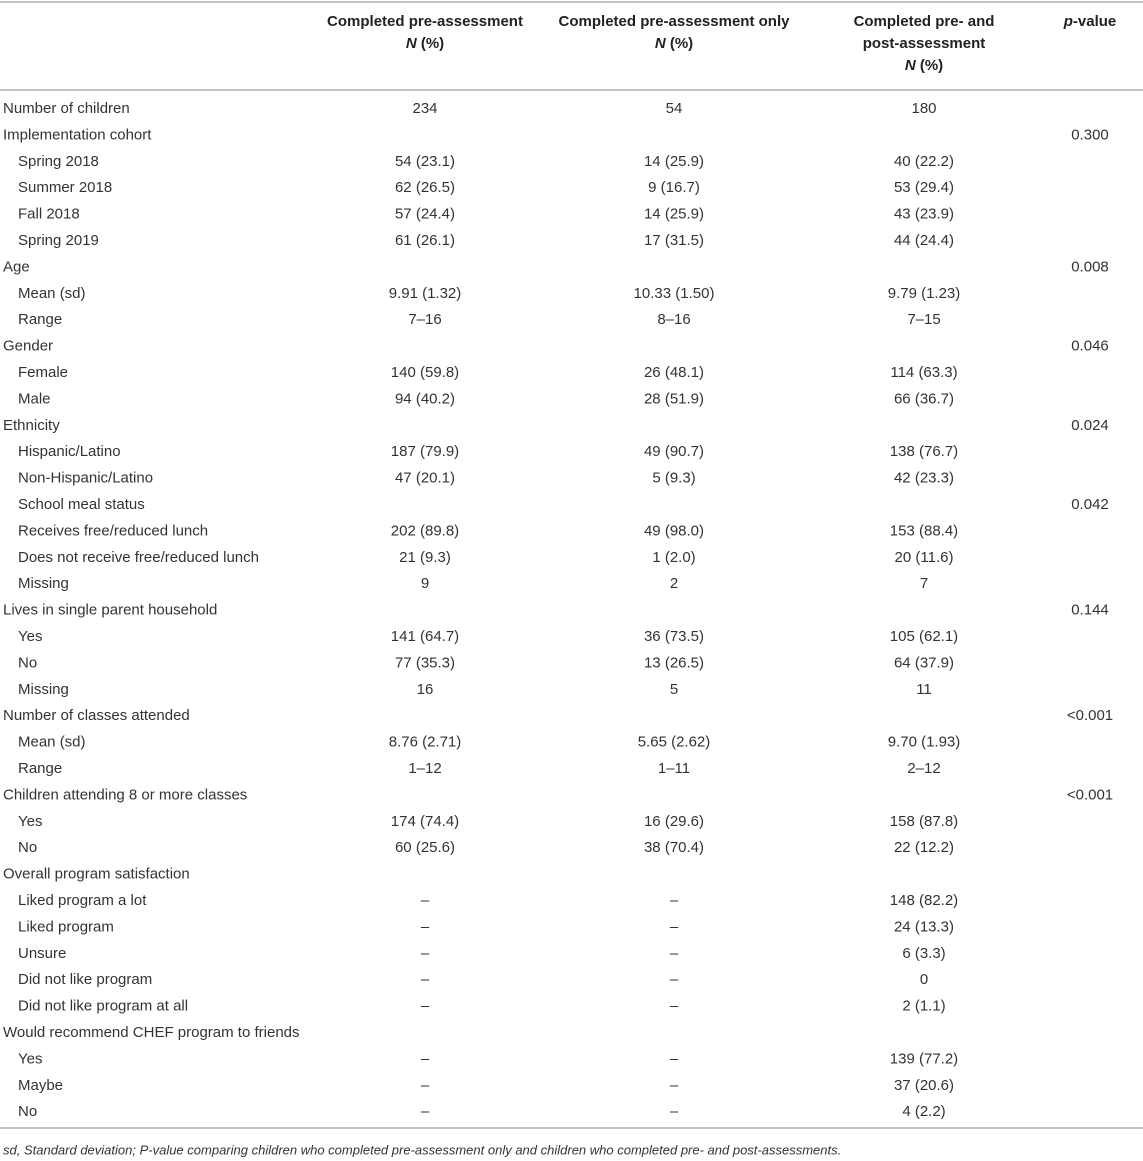 The image size is (1143, 1161). I want to click on row-label: Missing, so click(43, 689).